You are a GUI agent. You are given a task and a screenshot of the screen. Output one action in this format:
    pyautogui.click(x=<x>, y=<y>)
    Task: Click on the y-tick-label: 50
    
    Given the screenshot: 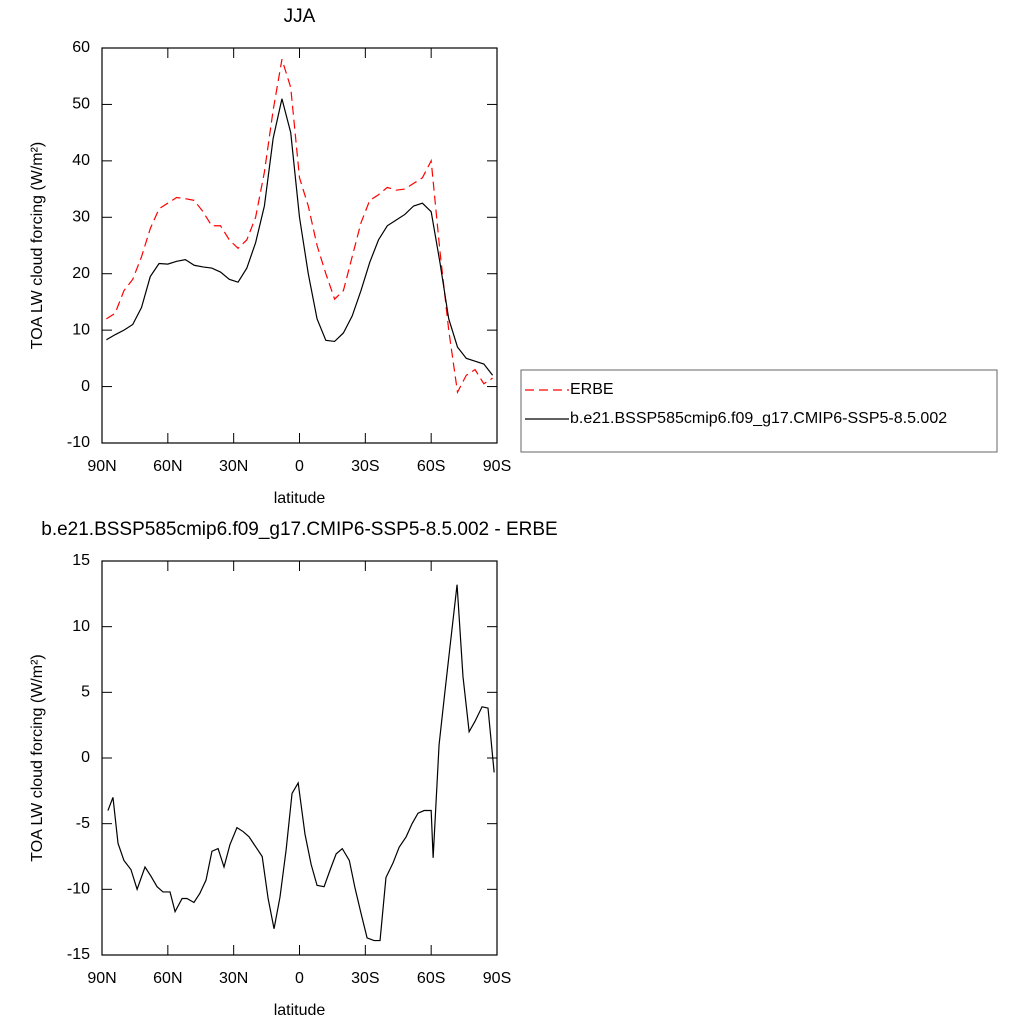 What is the action you would take?
    pyautogui.click(x=81, y=104)
    